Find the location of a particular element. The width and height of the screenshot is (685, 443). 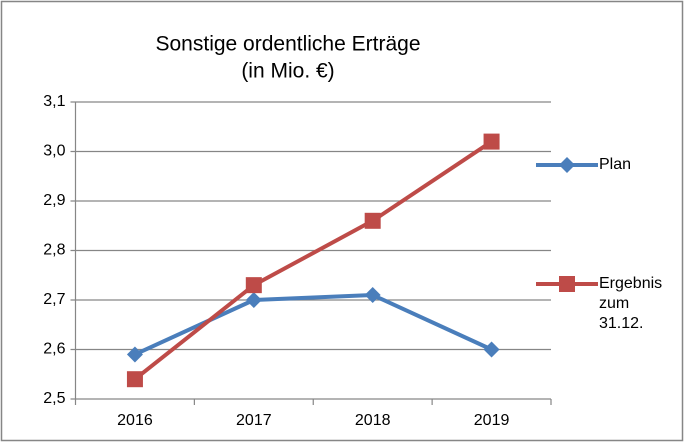

y-tick-label: 3,0 is located at coordinates (54, 151).